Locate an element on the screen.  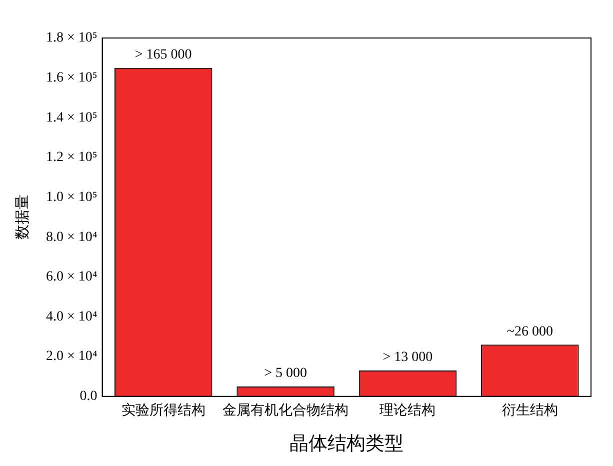
y-tick-label: 2.0 × 10⁴ is located at coordinates (72, 356).